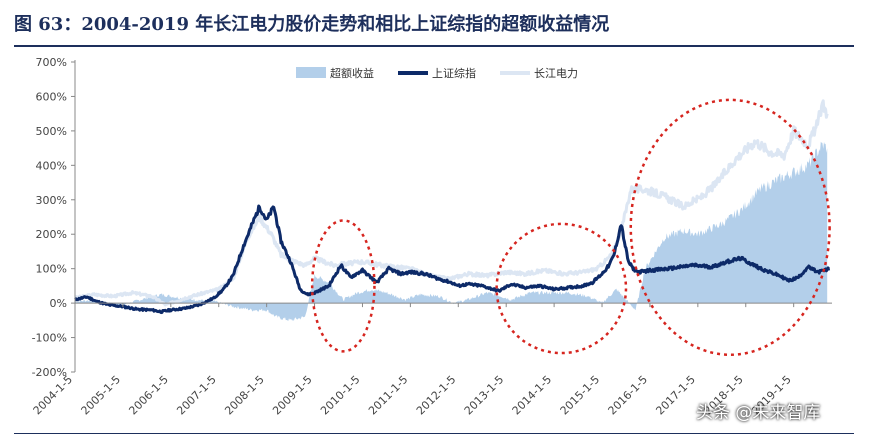 This screenshot has width=871, height=437. Describe the element at coordinates (312, 24) in the screenshot. I see `chart-title: 图 63：2004-2019 年长江电力股价走势和相比上证综指的超额收益情况` at that location.